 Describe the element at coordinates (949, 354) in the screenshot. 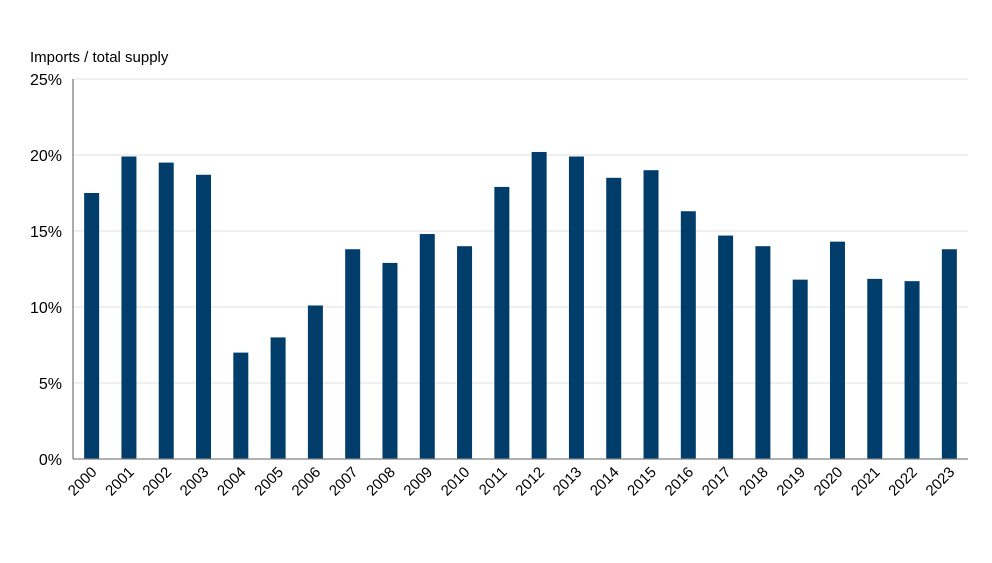

I see `bar-2023` at that location.